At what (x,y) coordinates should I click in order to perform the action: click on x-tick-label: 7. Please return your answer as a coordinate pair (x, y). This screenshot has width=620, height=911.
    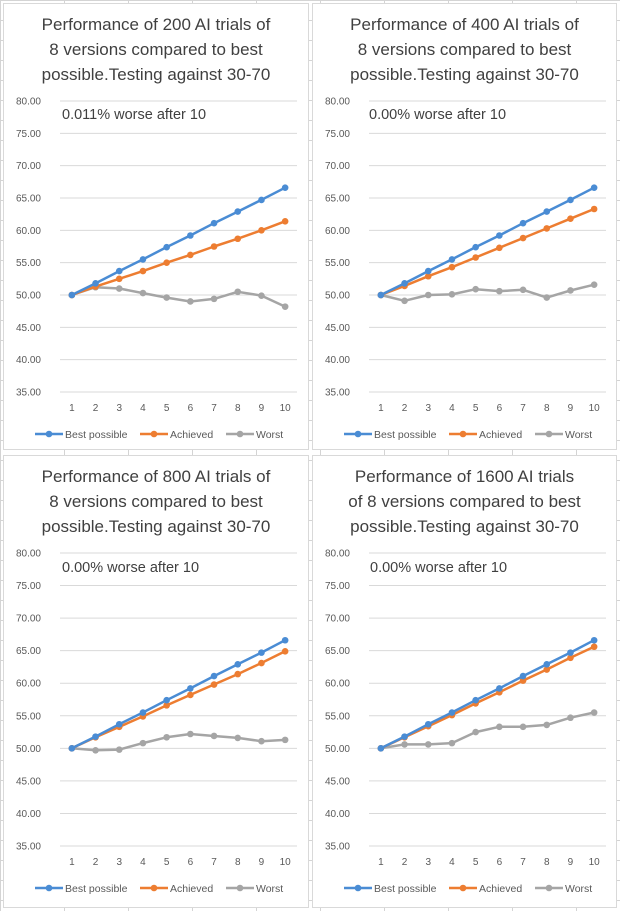
    Looking at the image, I should click on (214, 408).